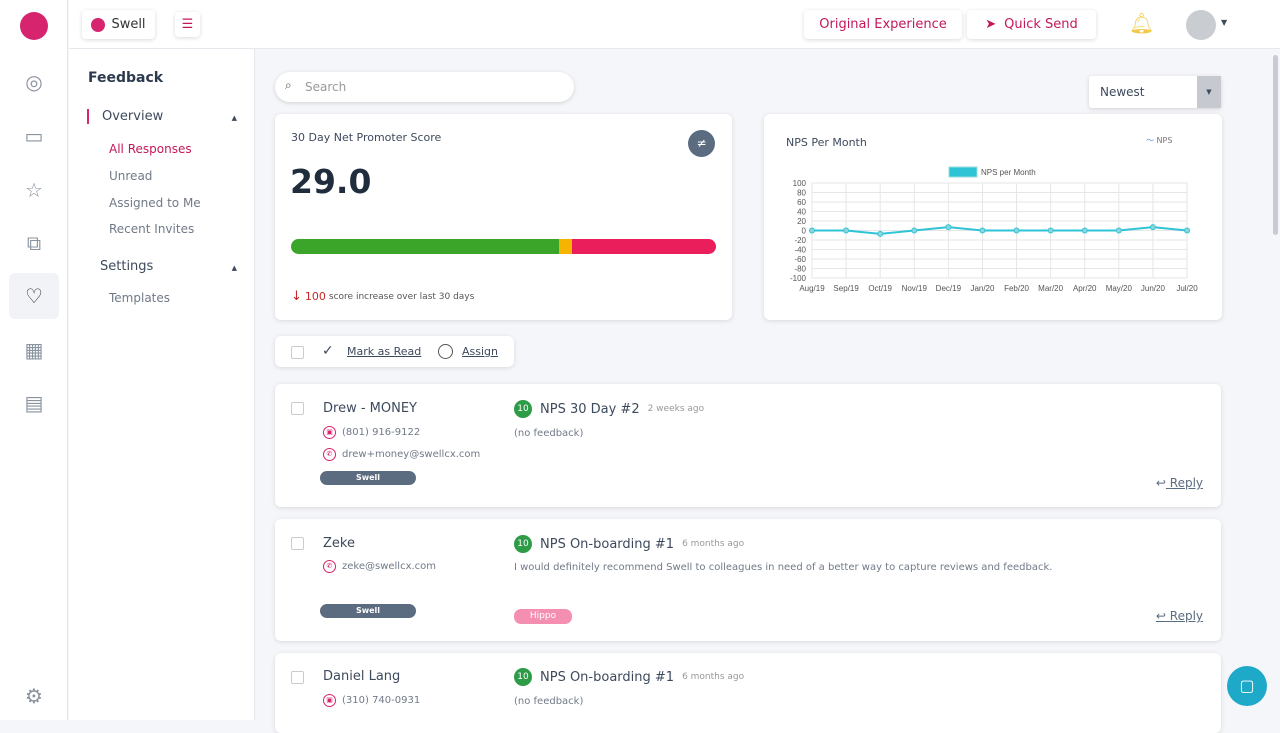  Describe the element at coordinates (389, 566) in the screenshot. I see `email-text: zeke@swellcx.com` at that location.